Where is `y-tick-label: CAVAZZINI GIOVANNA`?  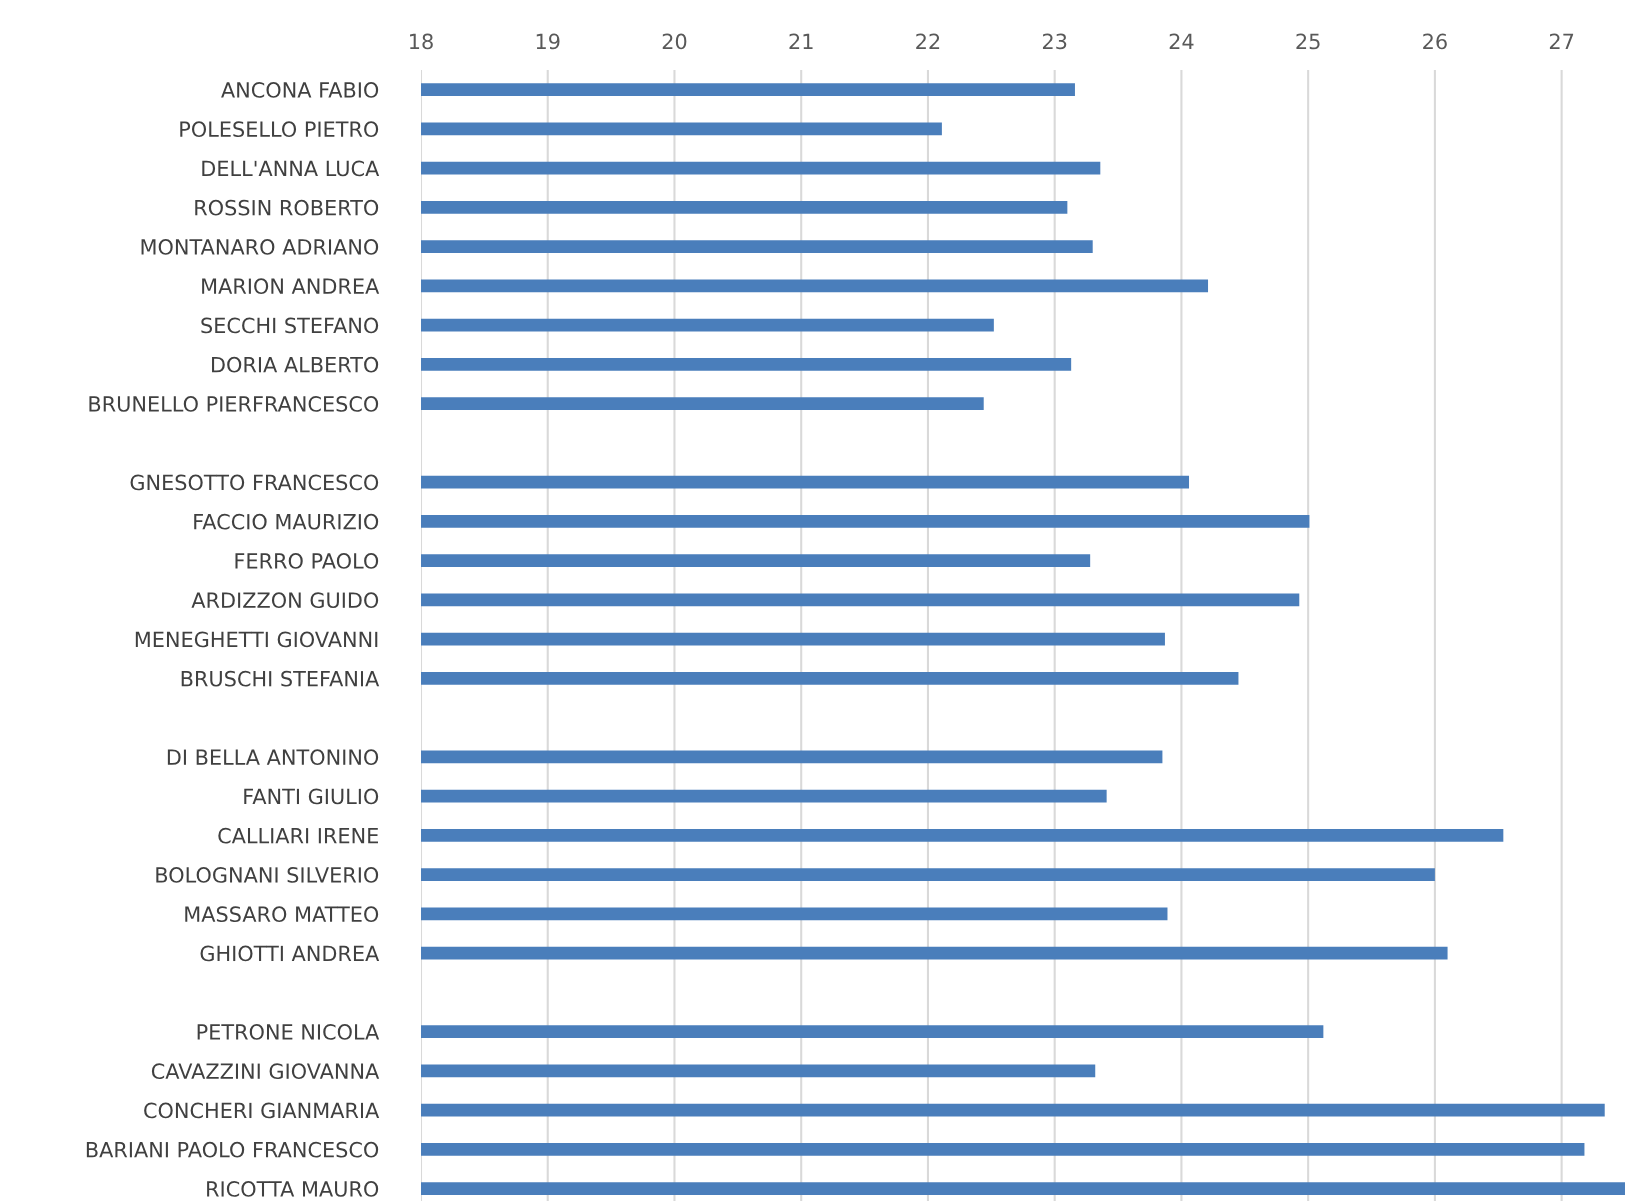 y-tick-label: CAVAZZINI GIOVANNA is located at coordinates (265, 1071).